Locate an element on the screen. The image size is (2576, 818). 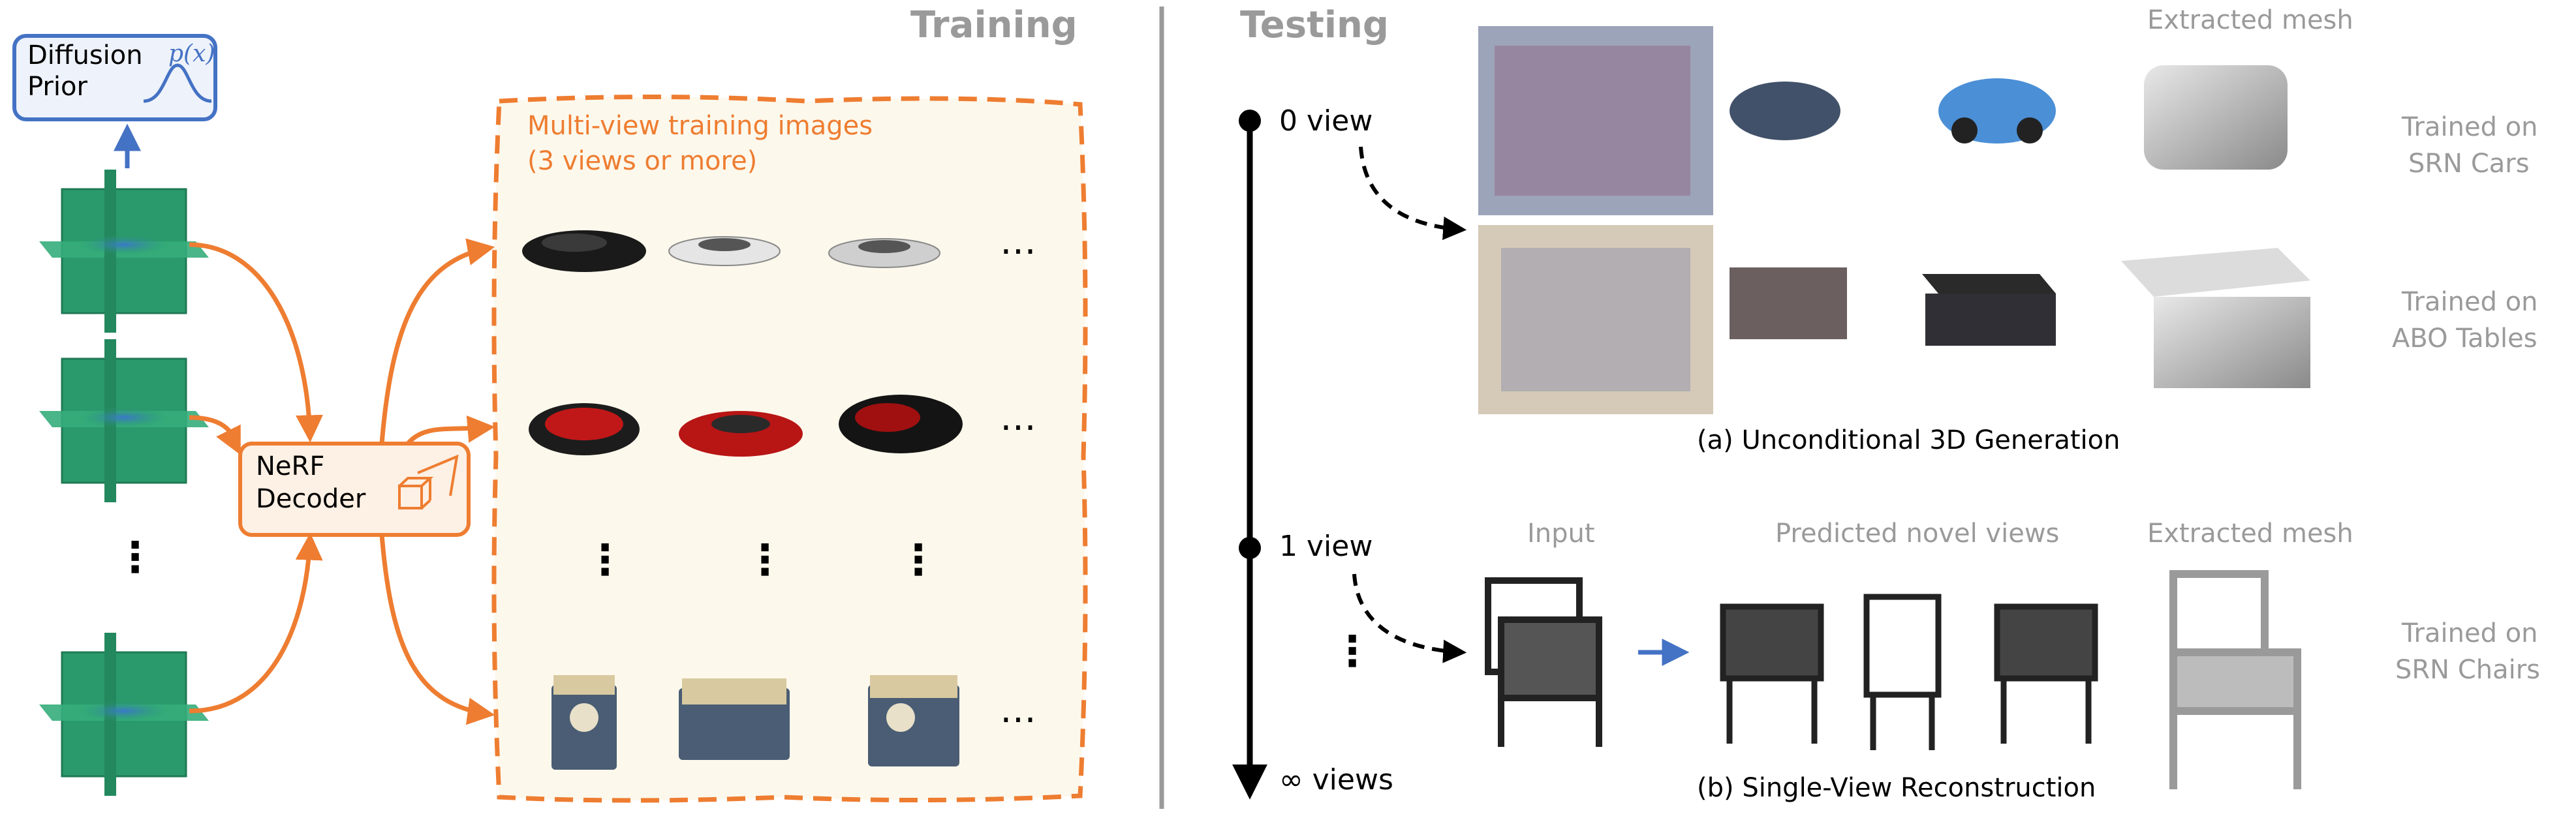
caption-b: (b) Single-View Reconstruction is located at coordinates (1896, 788).